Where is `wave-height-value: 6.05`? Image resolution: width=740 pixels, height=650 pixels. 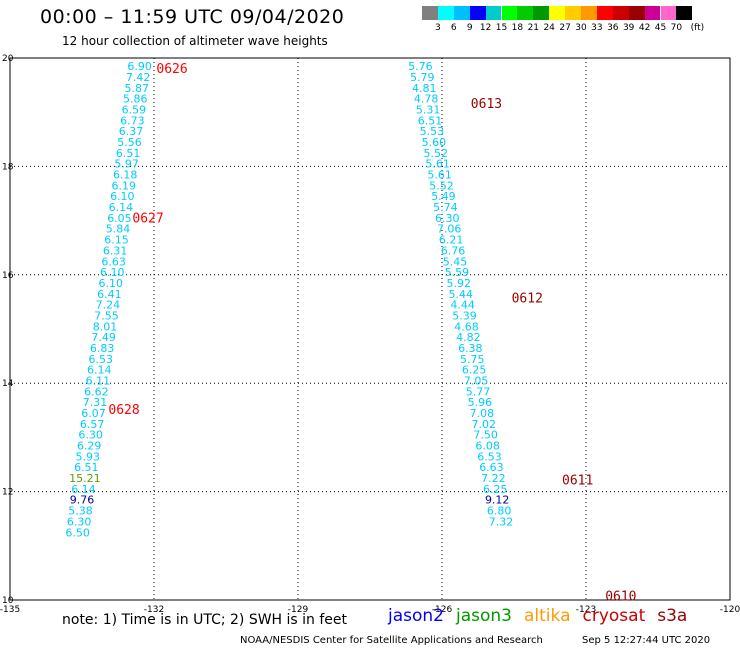
wave-height-value: 6.05 is located at coordinates (119, 218).